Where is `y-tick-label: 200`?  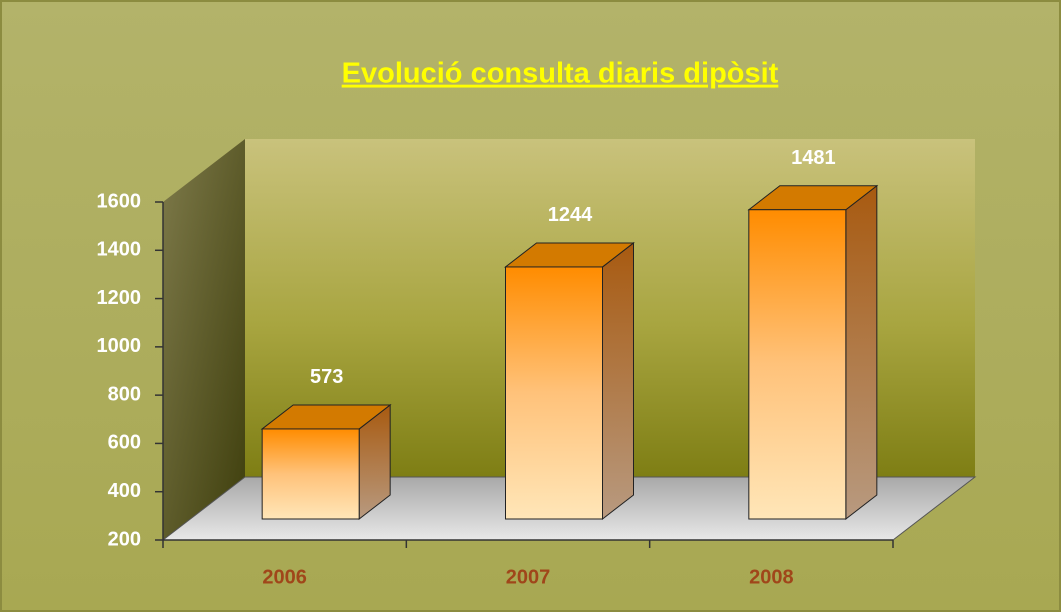
y-tick-label: 200 is located at coordinates (124, 539).